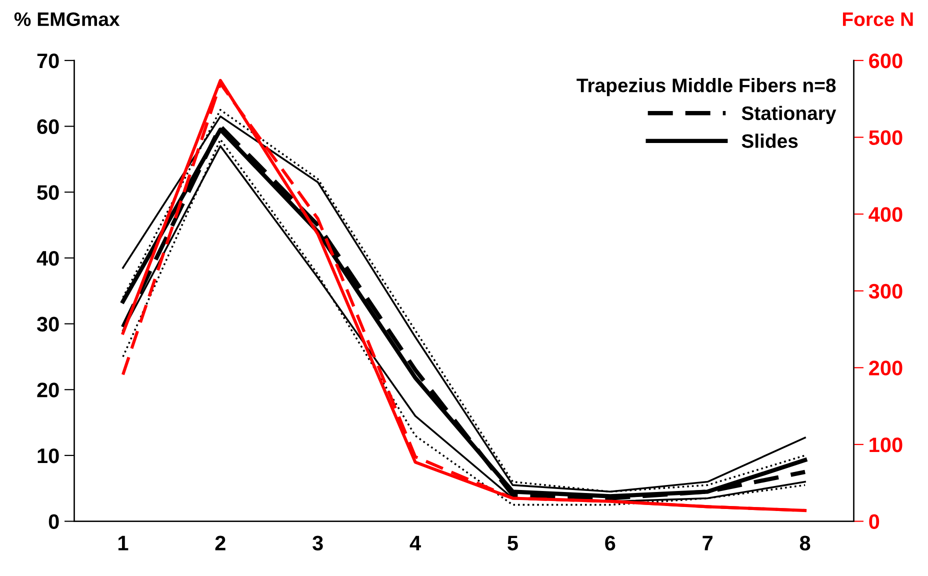 This screenshot has width=928, height=576. I want to click on y2-tick-label: 200, so click(885, 368).